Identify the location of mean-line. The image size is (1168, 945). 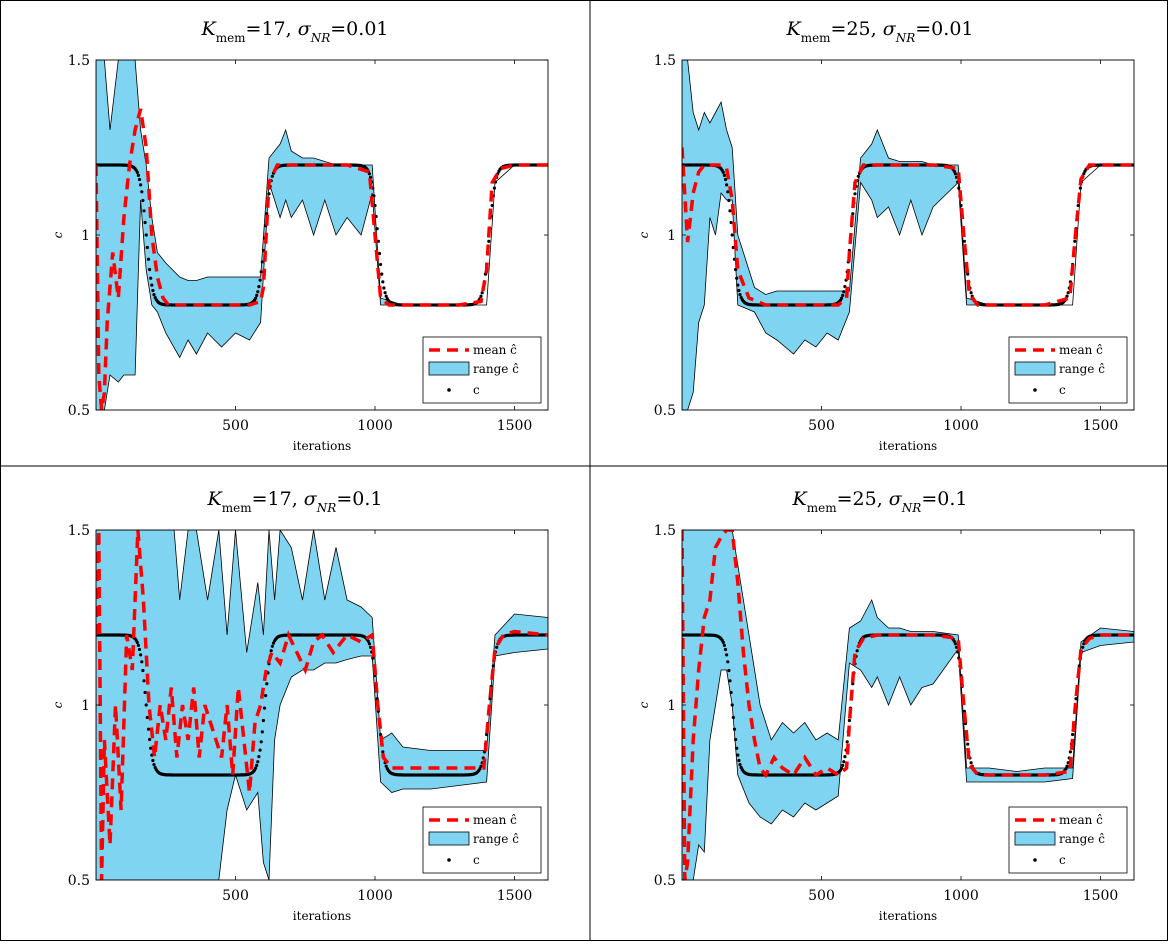
(322, 259).